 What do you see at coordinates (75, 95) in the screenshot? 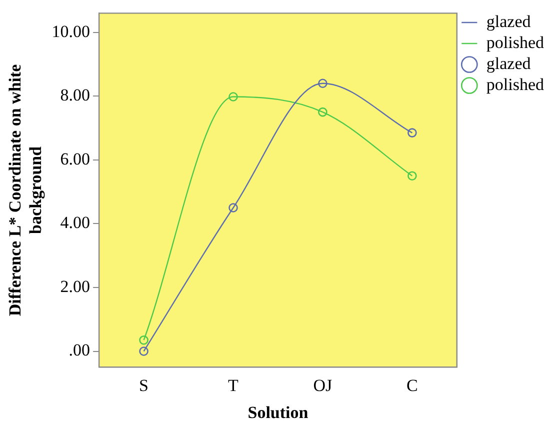
I see `y-tick-label: 8.00` at bounding box center [75, 95].